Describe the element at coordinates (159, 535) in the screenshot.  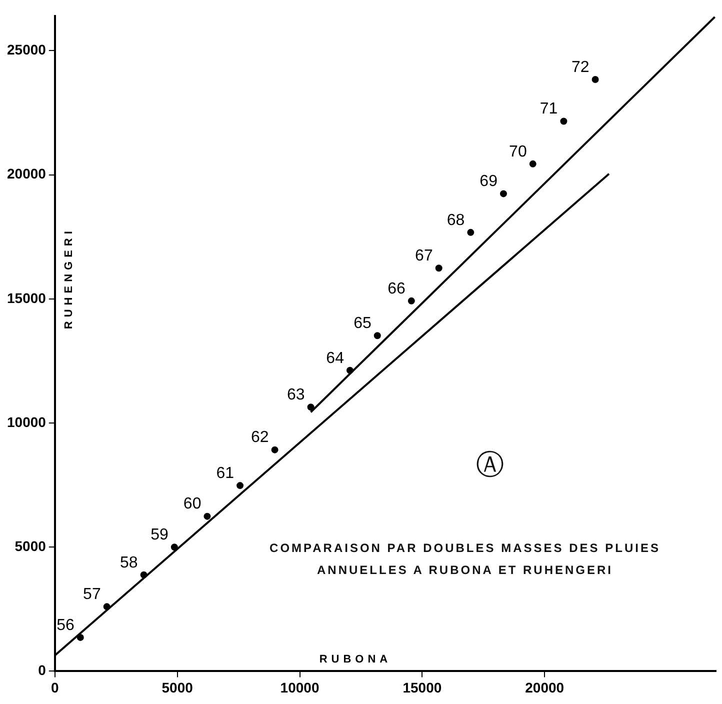
I see `annotation: 59` at that location.